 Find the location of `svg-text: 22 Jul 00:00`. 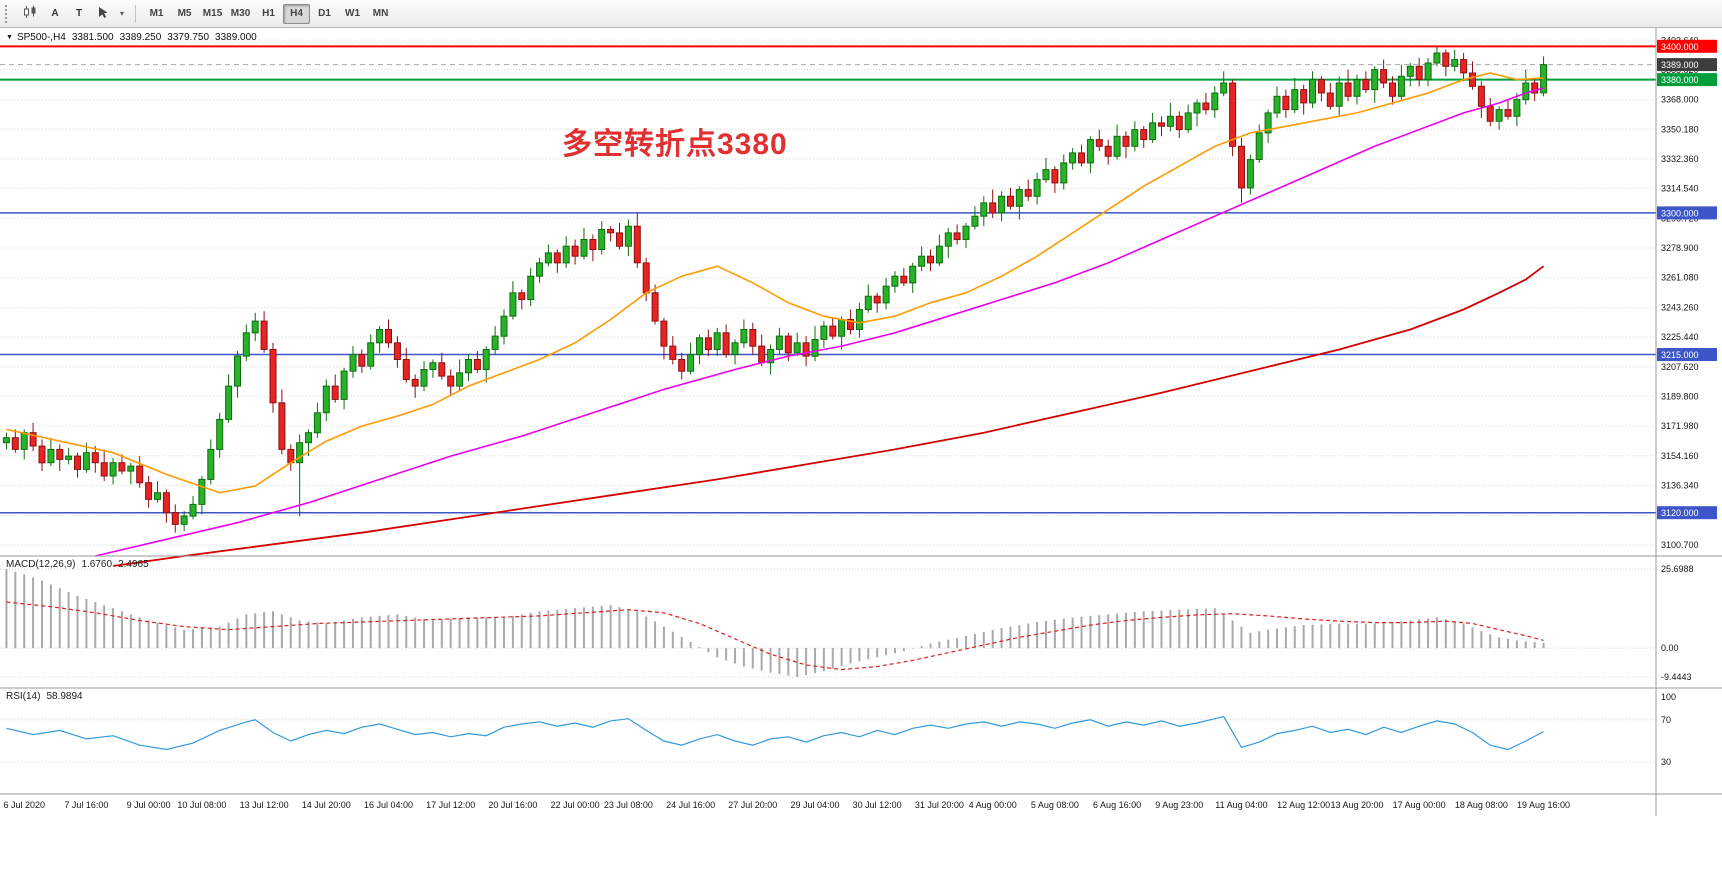

svg-text: 22 Jul 00:00 is located at coordinates (575, 805).